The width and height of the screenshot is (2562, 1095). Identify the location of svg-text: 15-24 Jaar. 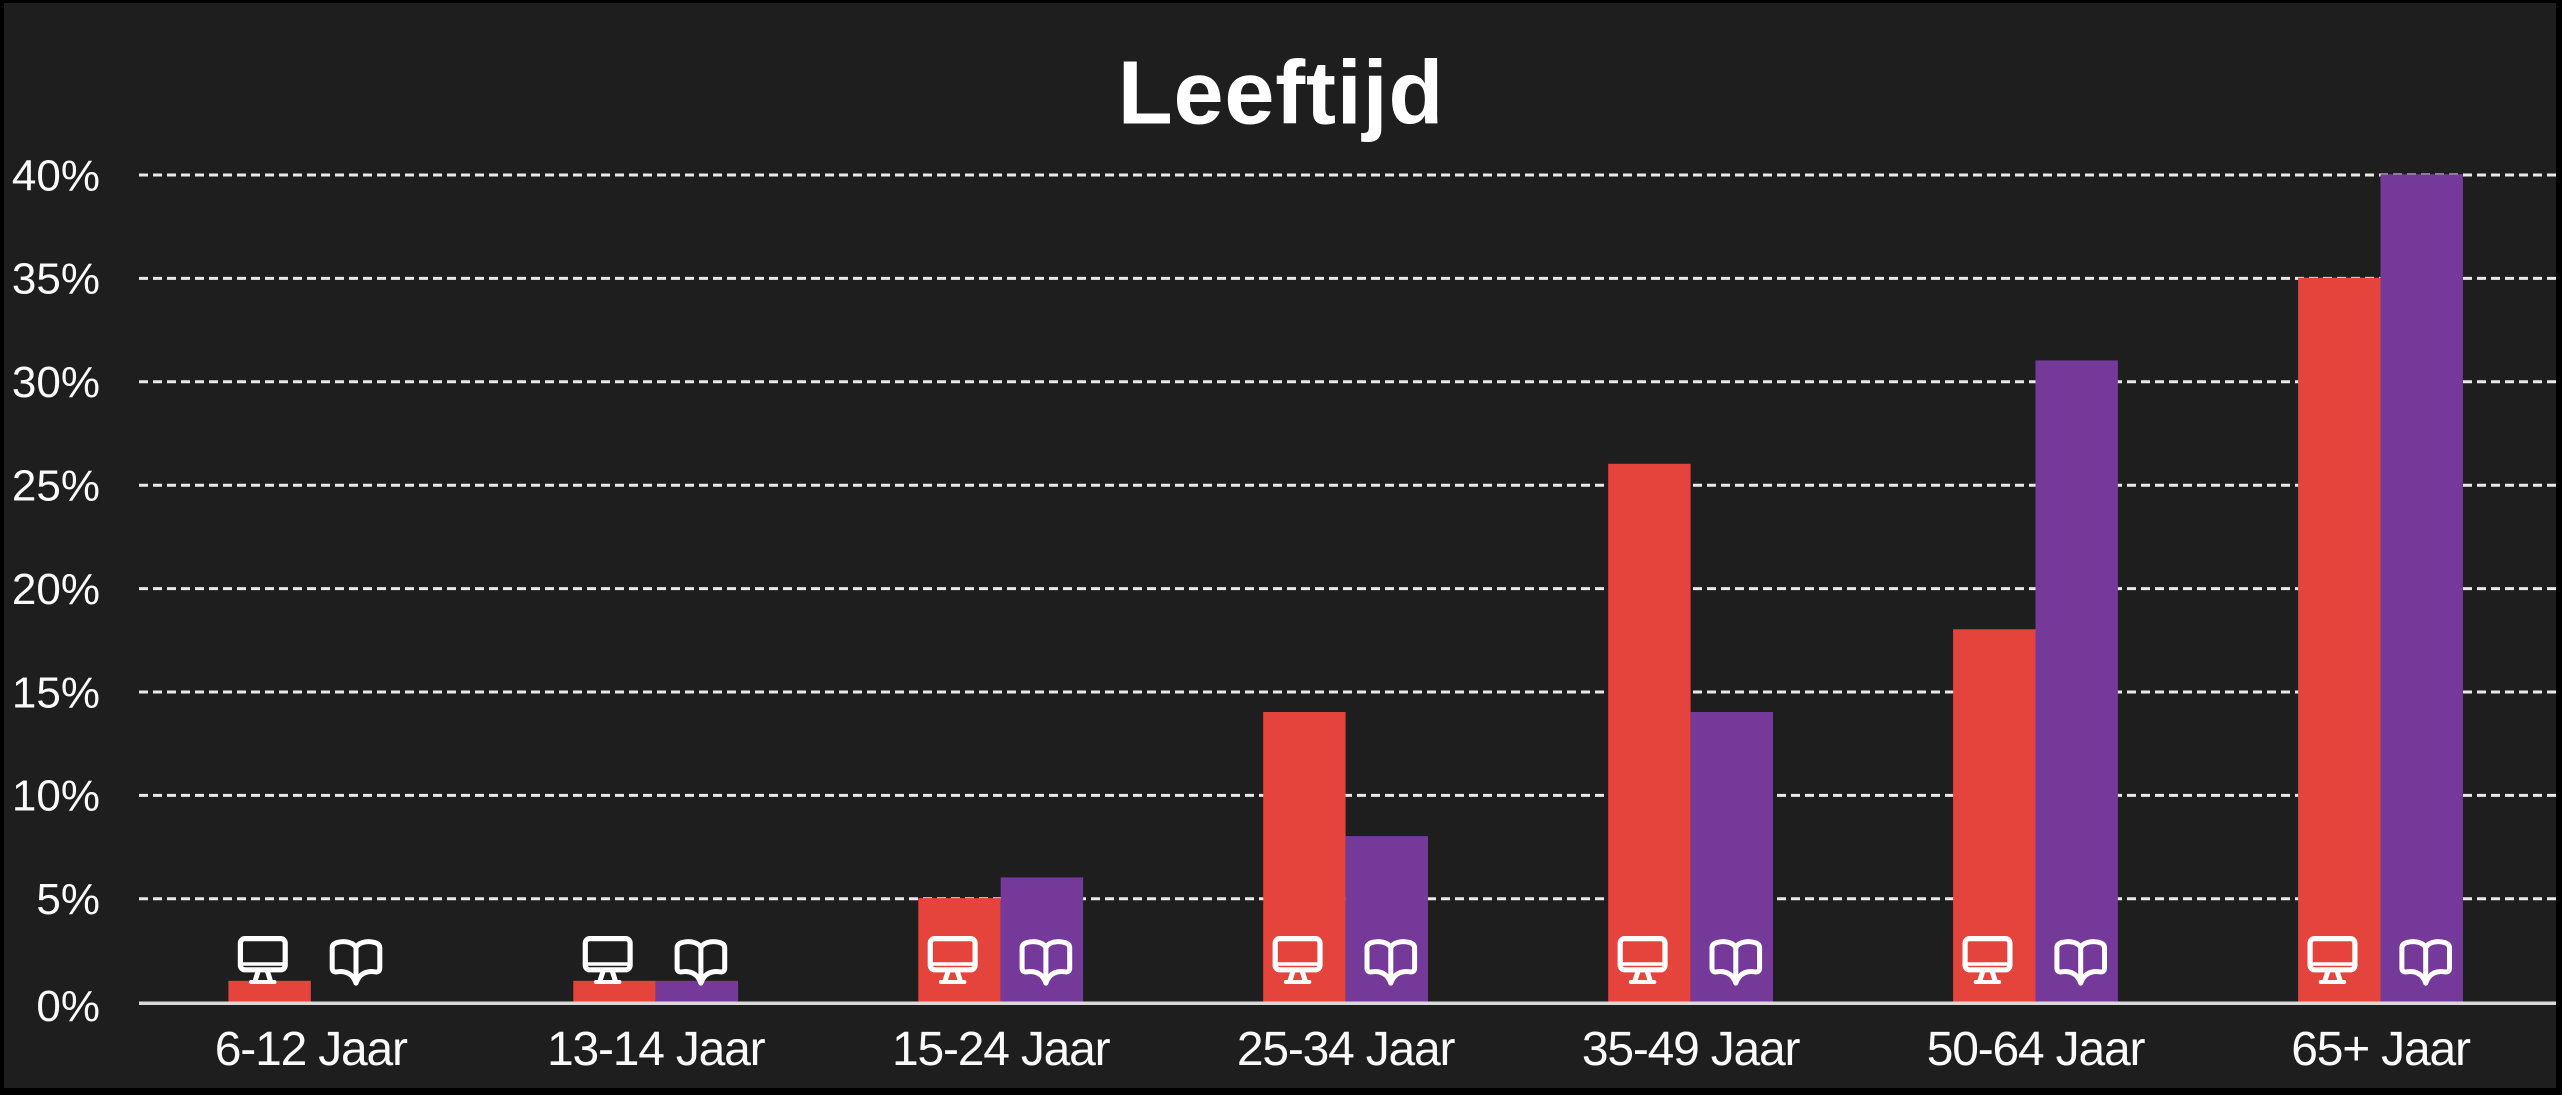
(1001, 1049).